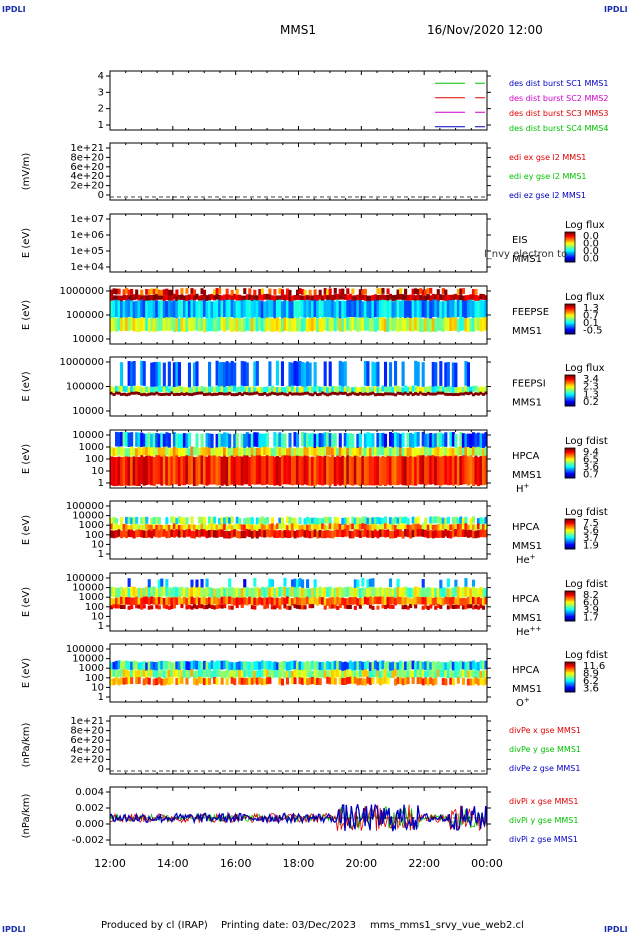 The height and width of the screenshot is (934, 630). I want to click on y-tick-label: 100000, so click(85, 387).